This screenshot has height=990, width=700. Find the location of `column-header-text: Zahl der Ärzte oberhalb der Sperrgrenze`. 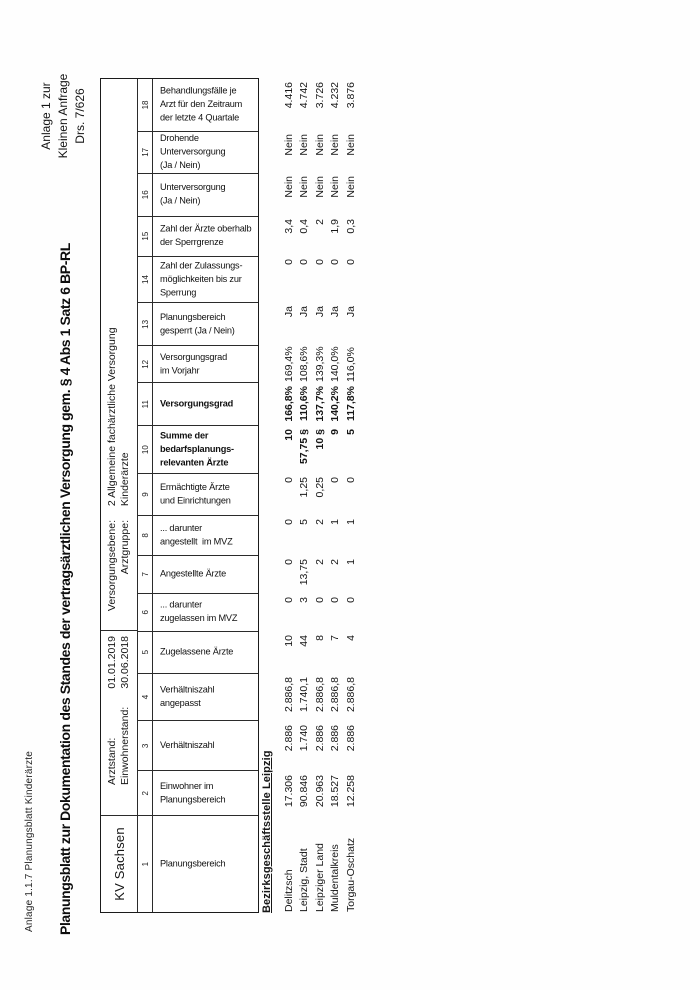

column-header-text: Zahl der Ärzte oberhalb der Sperrgrenze is located at coordinates (206, 235).